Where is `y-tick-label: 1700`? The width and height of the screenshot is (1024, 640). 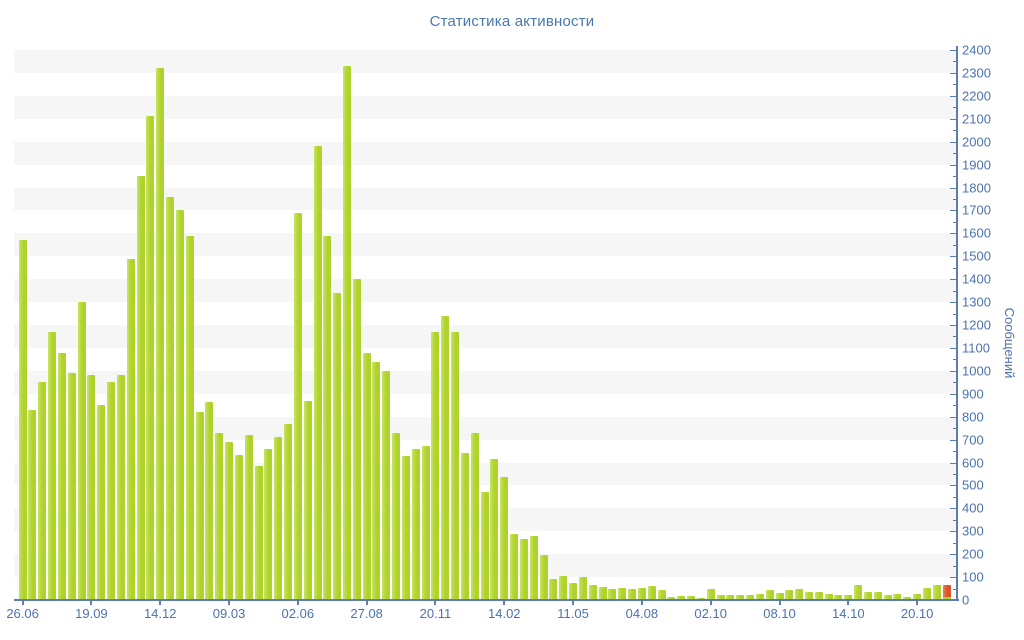
y-tick-label: 1700 is located at coordinates (976, 210).